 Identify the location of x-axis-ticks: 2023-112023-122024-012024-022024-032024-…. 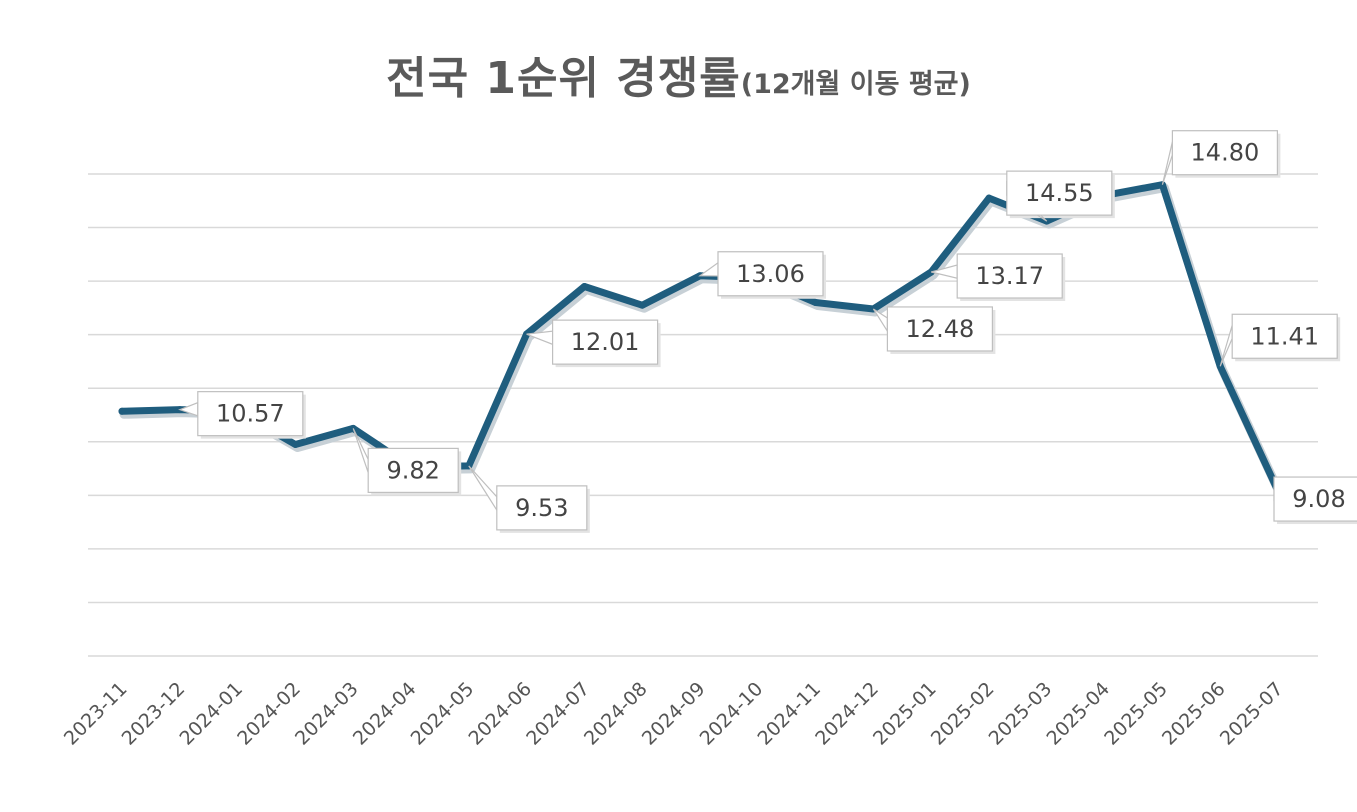
(674, 714).